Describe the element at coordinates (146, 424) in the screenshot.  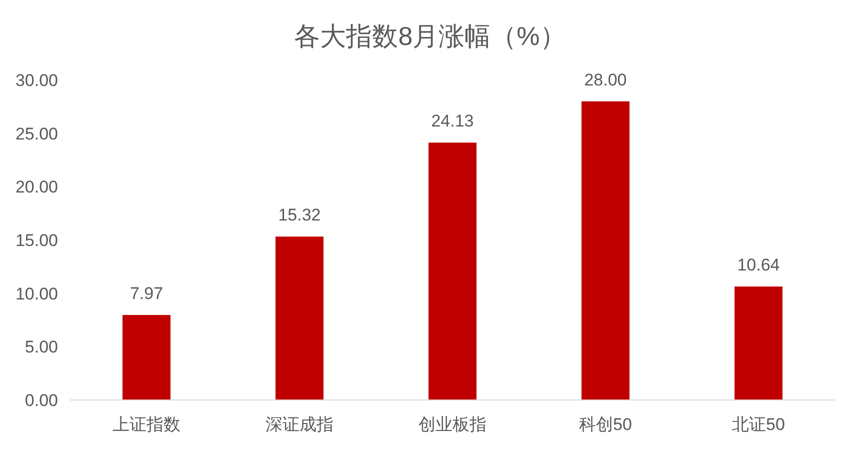
I see `x-tick-label: 上证指数` at that location.